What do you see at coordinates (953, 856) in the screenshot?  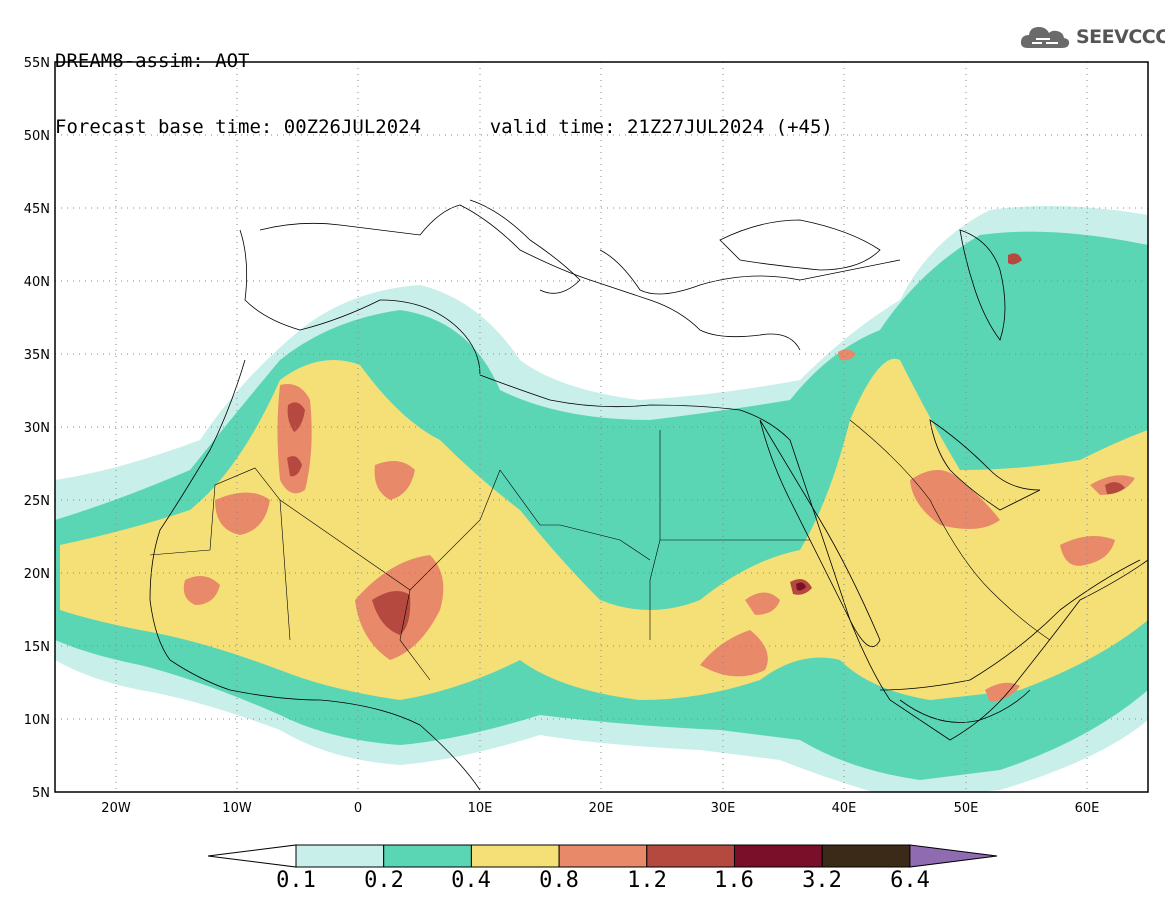 I see `colorbar-over-triangle` at bounding box center [953, 856].